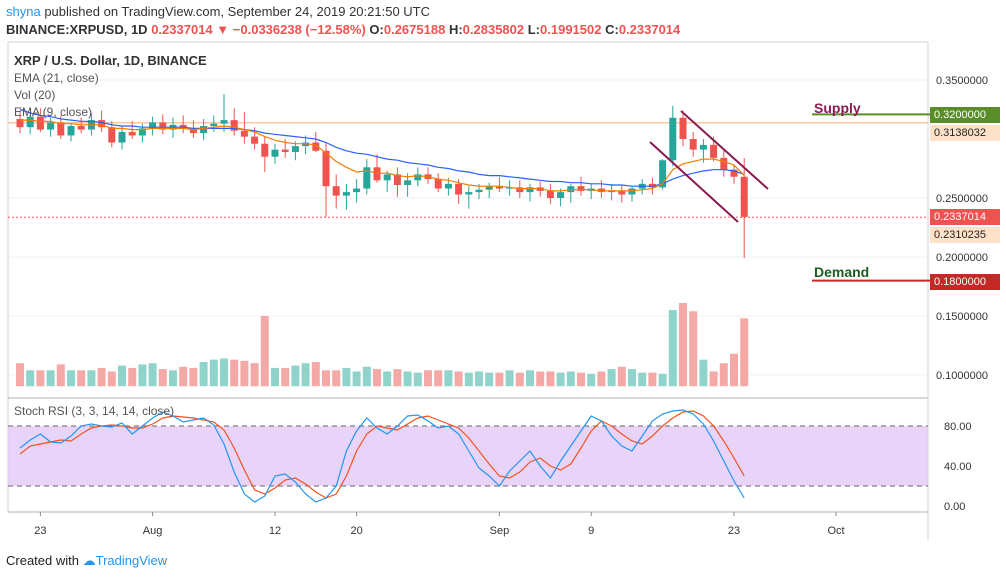 This screenshot has height=579, width=1006. I want to click on symbol-line: BINANCE:XRPUSD, 1D, so click(77, 29).